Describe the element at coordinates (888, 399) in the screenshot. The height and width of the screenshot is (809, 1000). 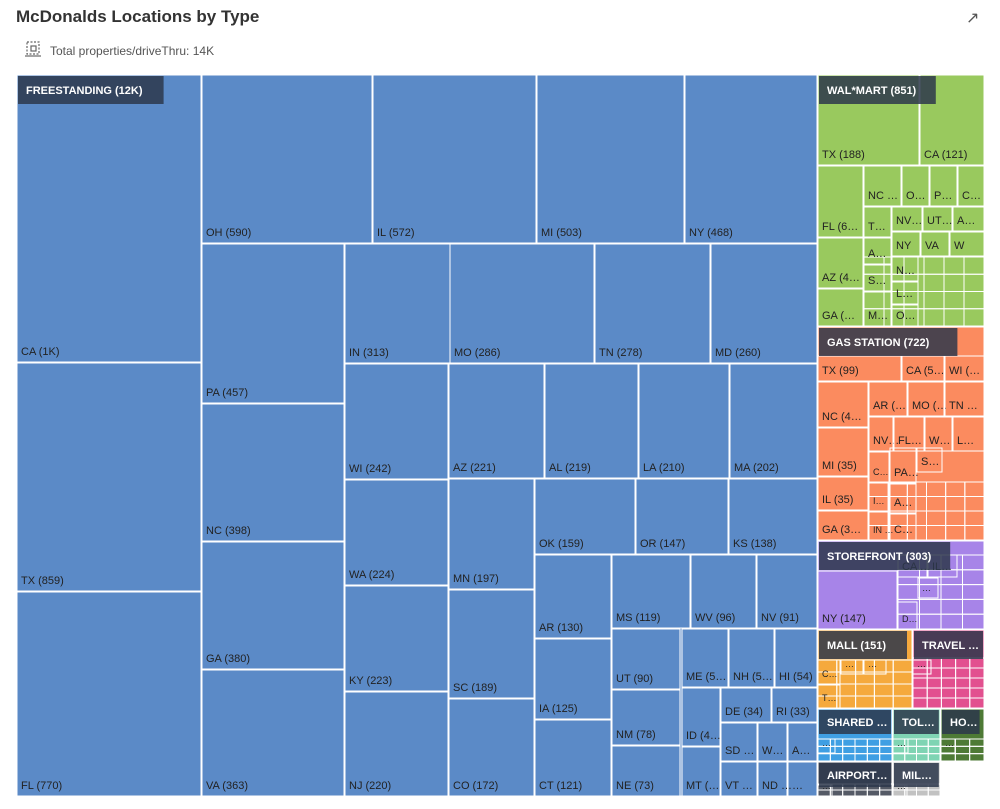
I see `treemap-cell-gas-station-ar` at that location.